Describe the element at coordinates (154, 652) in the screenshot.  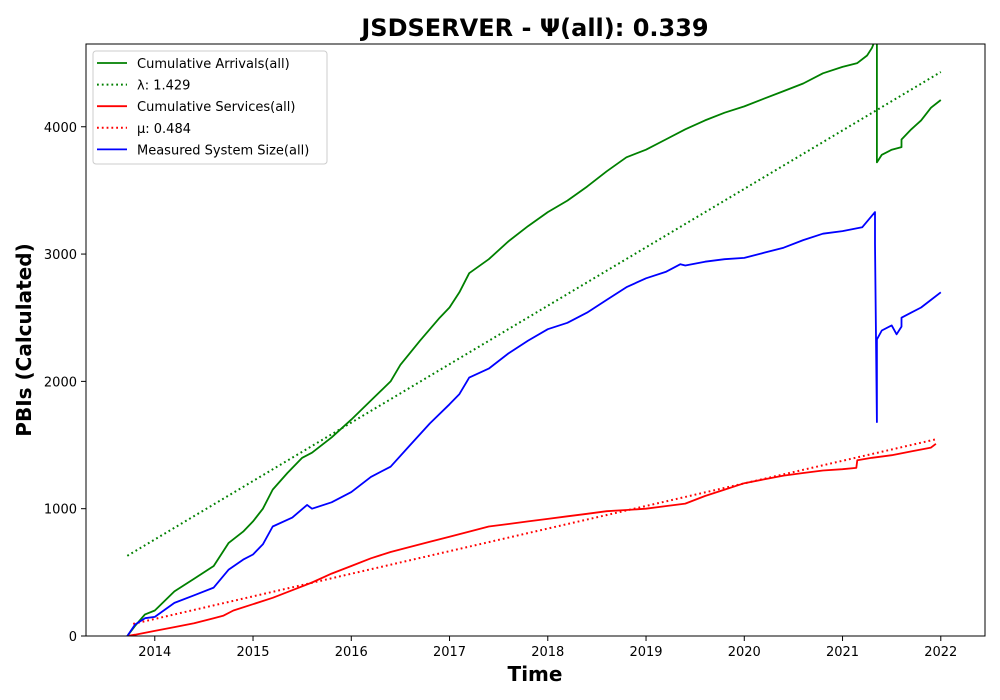
I see `x-tick-label: 2014` at that location.